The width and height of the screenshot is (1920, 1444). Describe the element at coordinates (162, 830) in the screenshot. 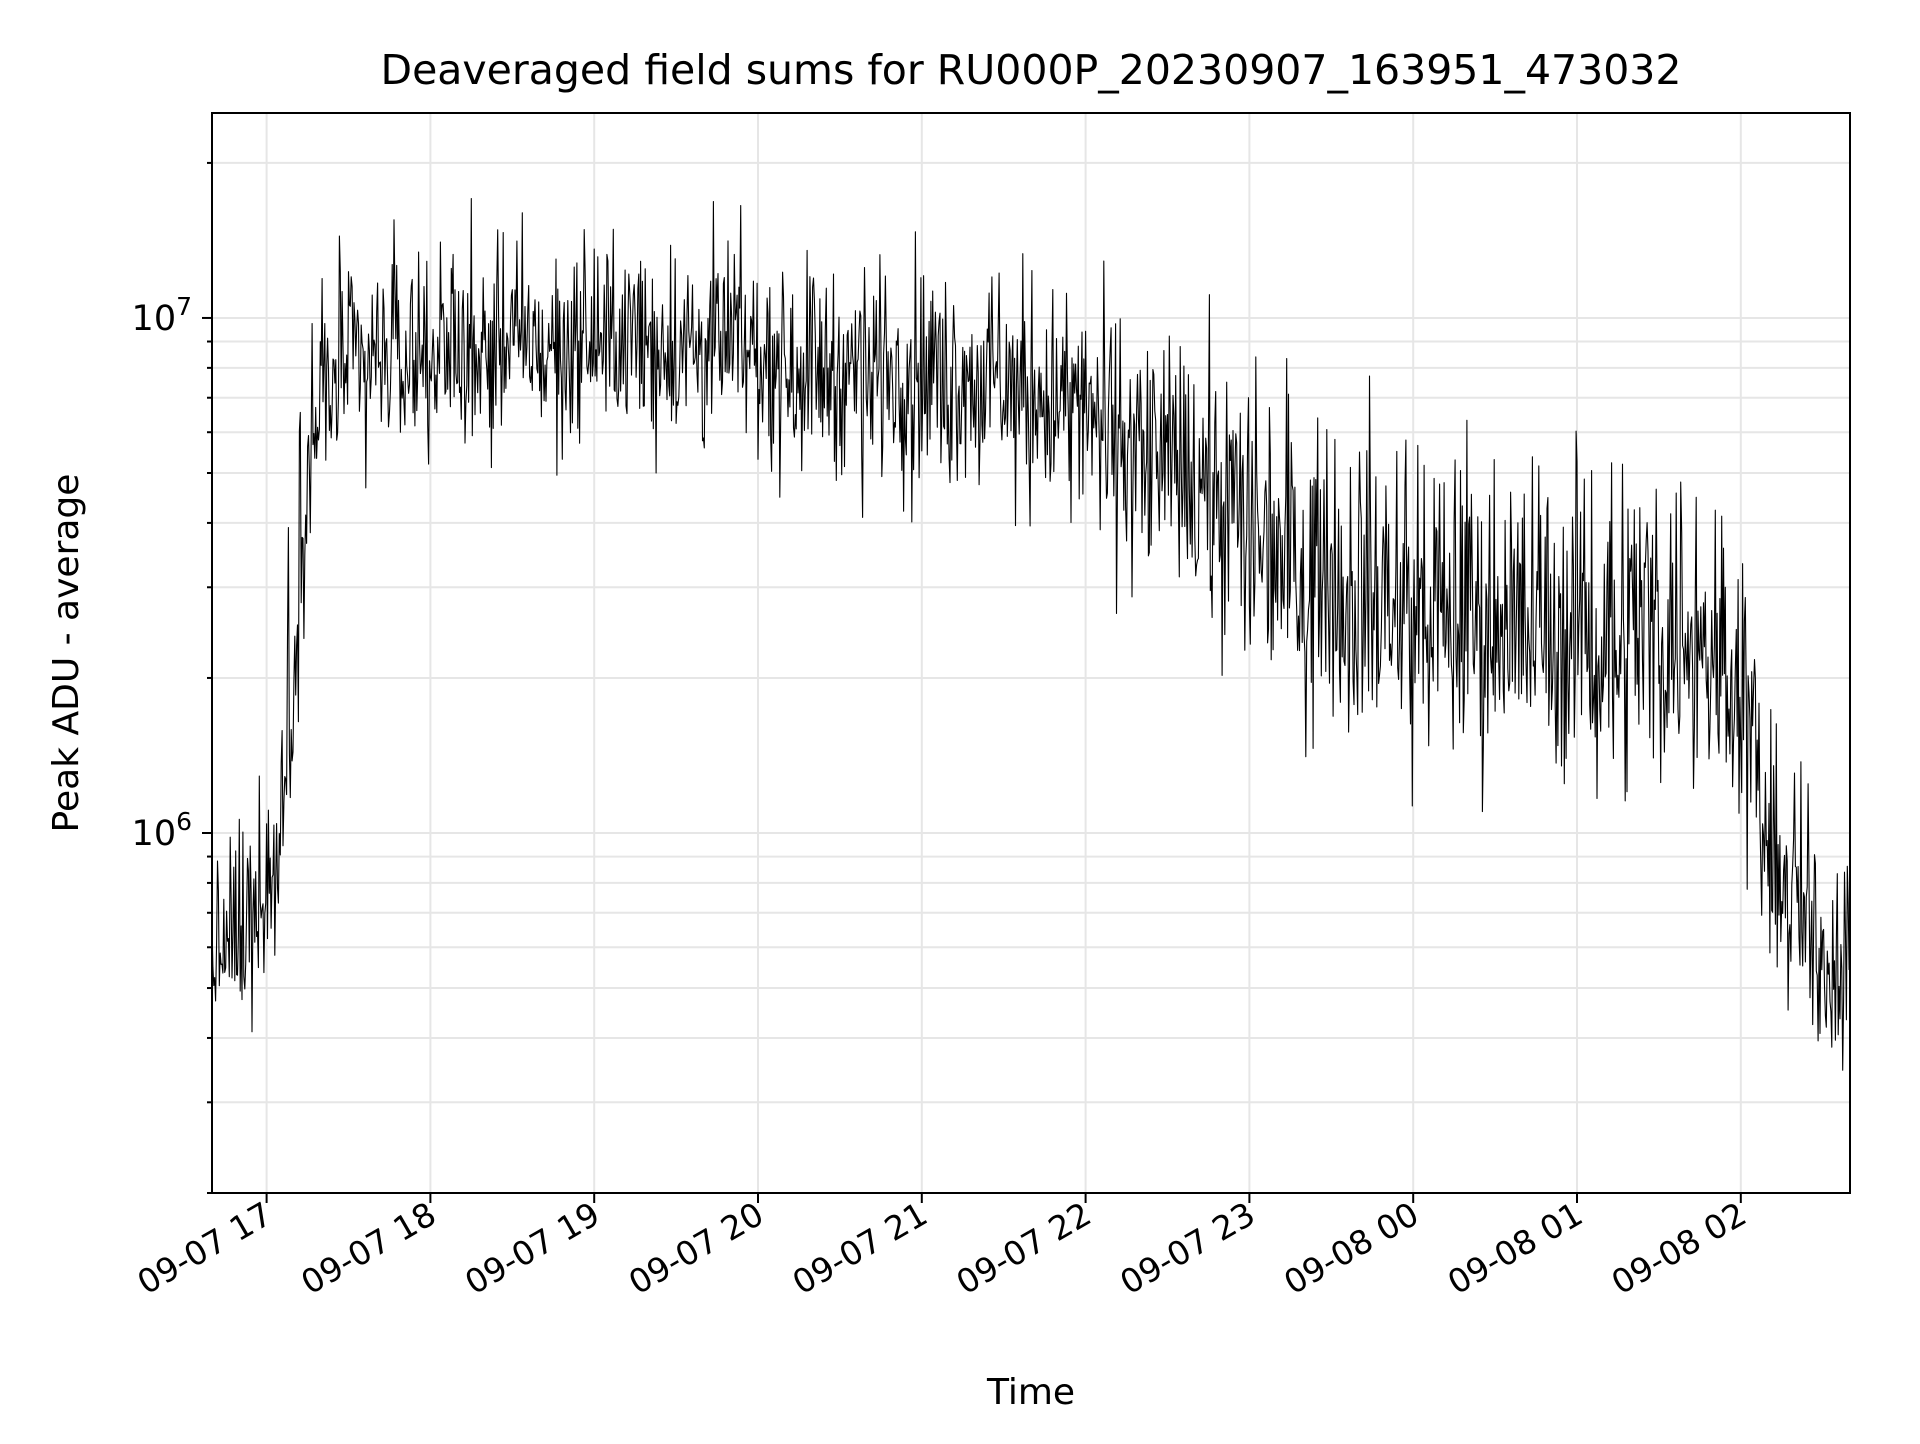

I see `y-tick-label: 10⁶` at that location.